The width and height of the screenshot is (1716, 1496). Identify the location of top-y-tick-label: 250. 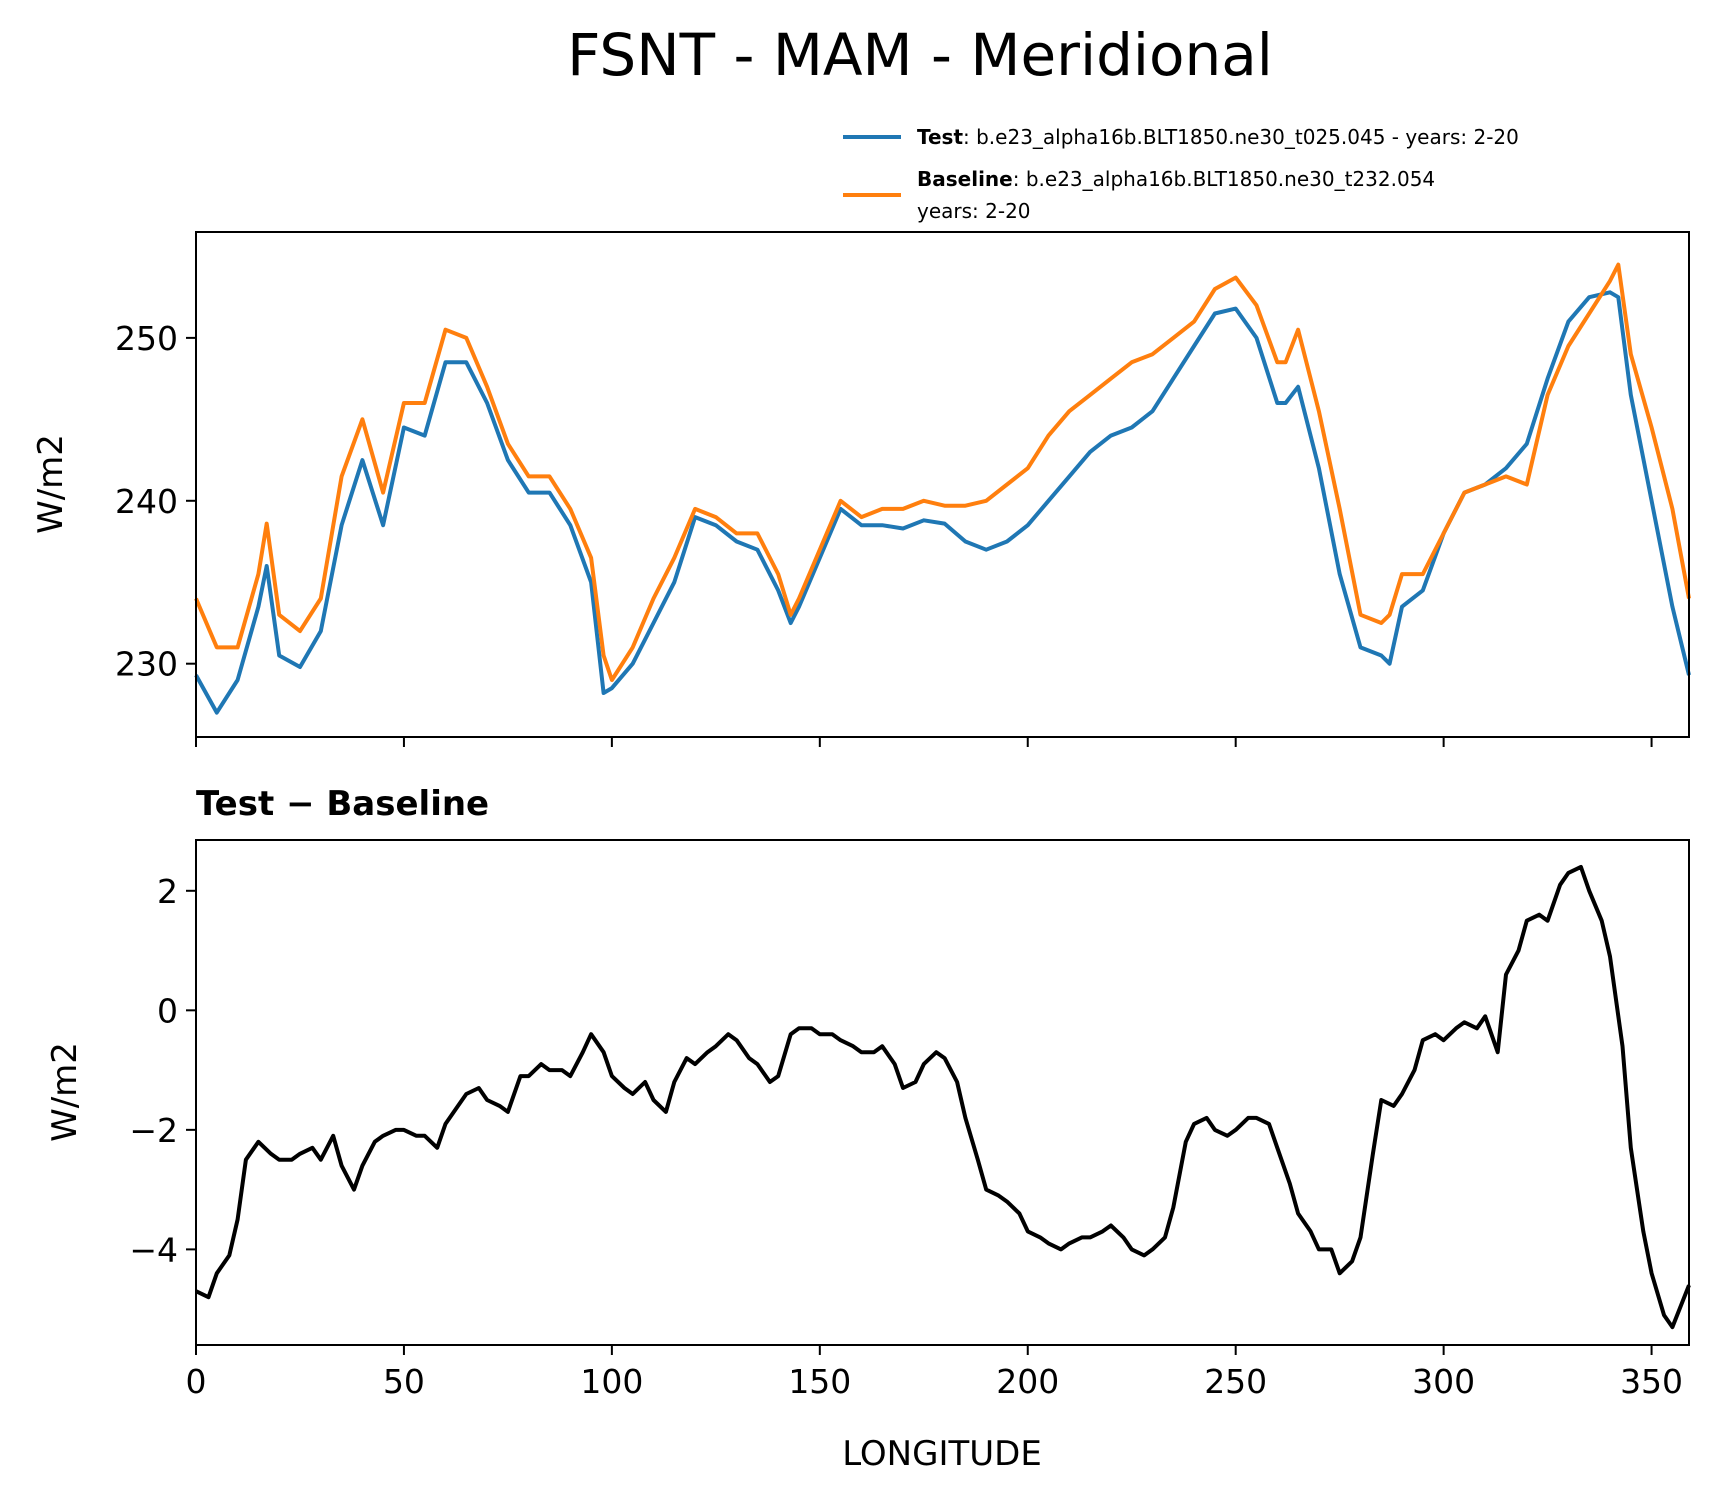
(146, 338).